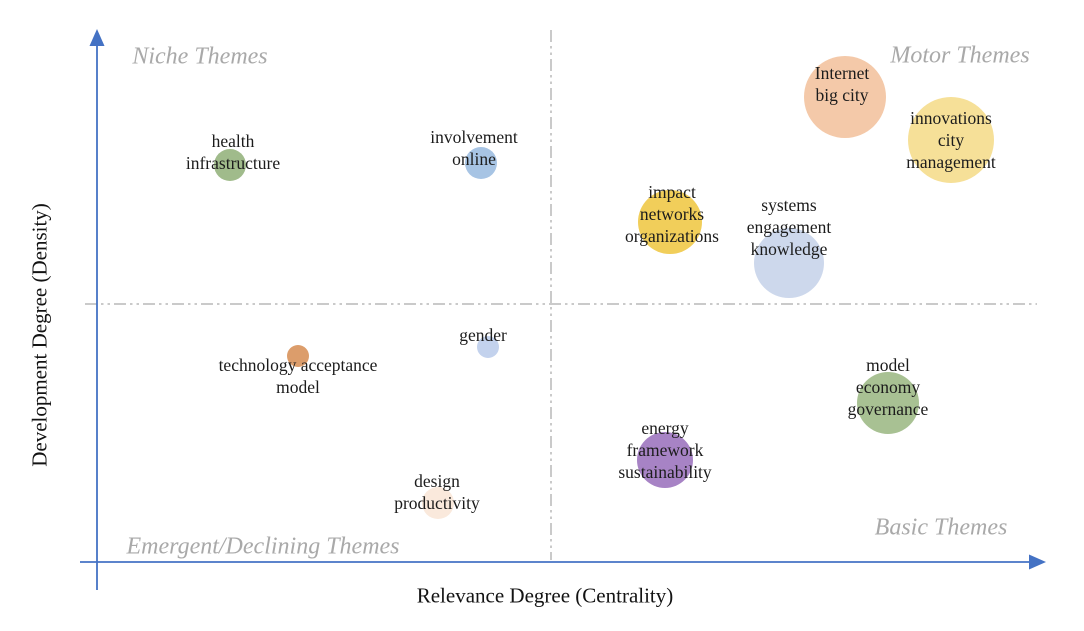 The image size is (1084, 631). Describe the element at coordinates (298, 356) in the screenshot. I see `theme-bubble-technology-acceptance-model` at that location.